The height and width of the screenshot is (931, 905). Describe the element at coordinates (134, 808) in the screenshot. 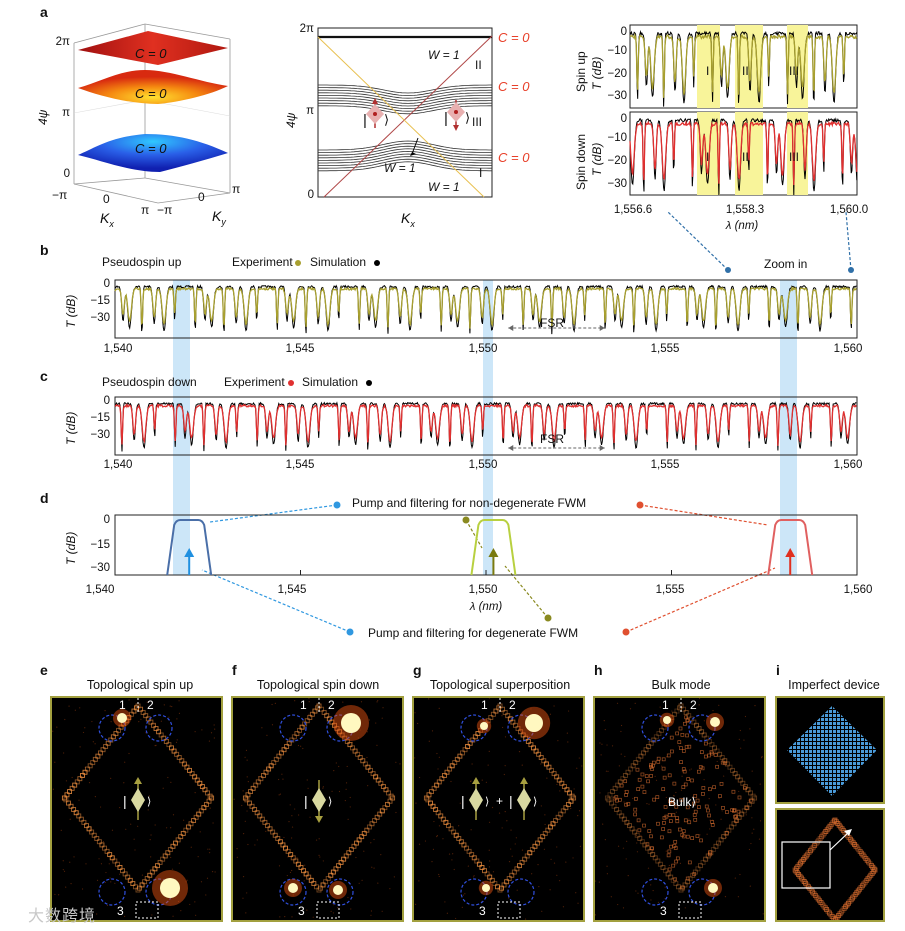

I see `device-image-e: | ⟩` at that location.